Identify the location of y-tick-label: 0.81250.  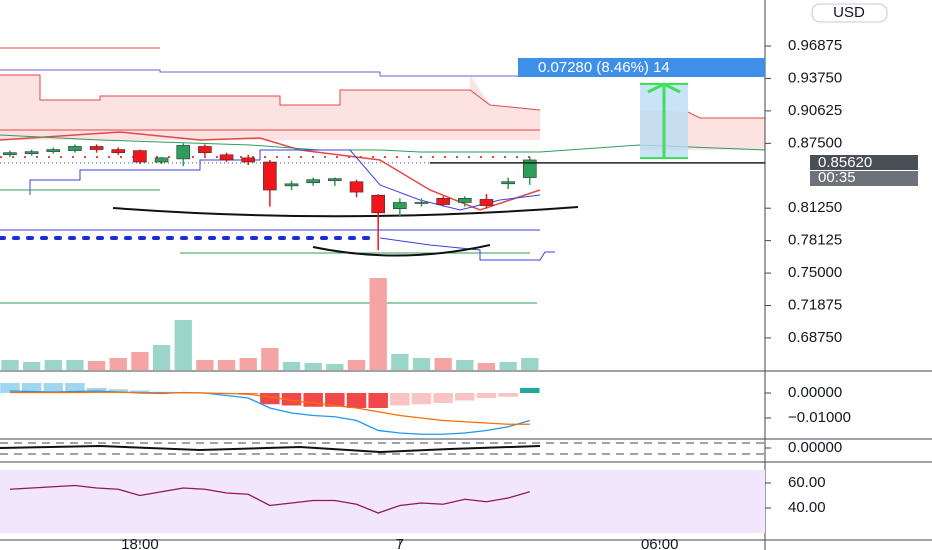
(815, 207).